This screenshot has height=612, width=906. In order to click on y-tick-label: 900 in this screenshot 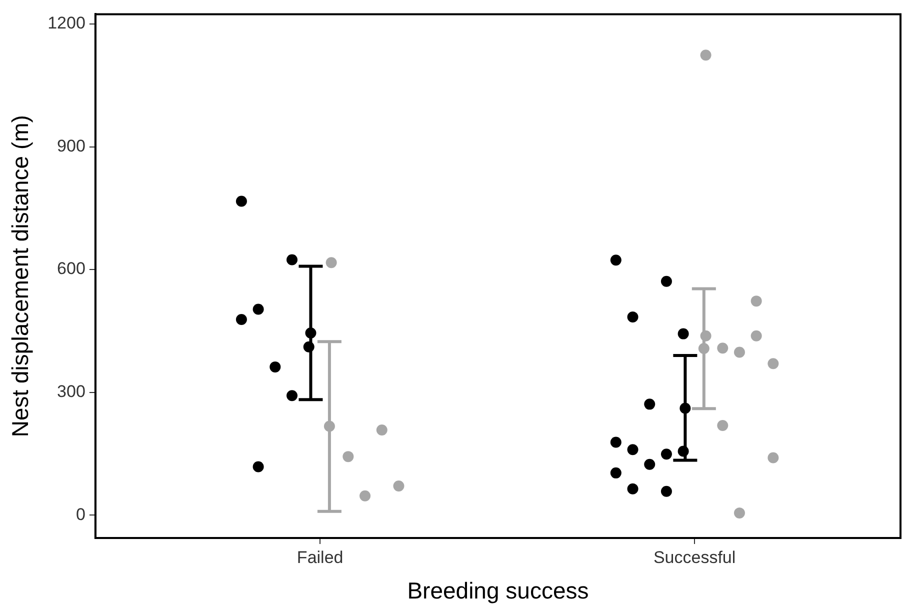, I will do `click(71, 146)`.